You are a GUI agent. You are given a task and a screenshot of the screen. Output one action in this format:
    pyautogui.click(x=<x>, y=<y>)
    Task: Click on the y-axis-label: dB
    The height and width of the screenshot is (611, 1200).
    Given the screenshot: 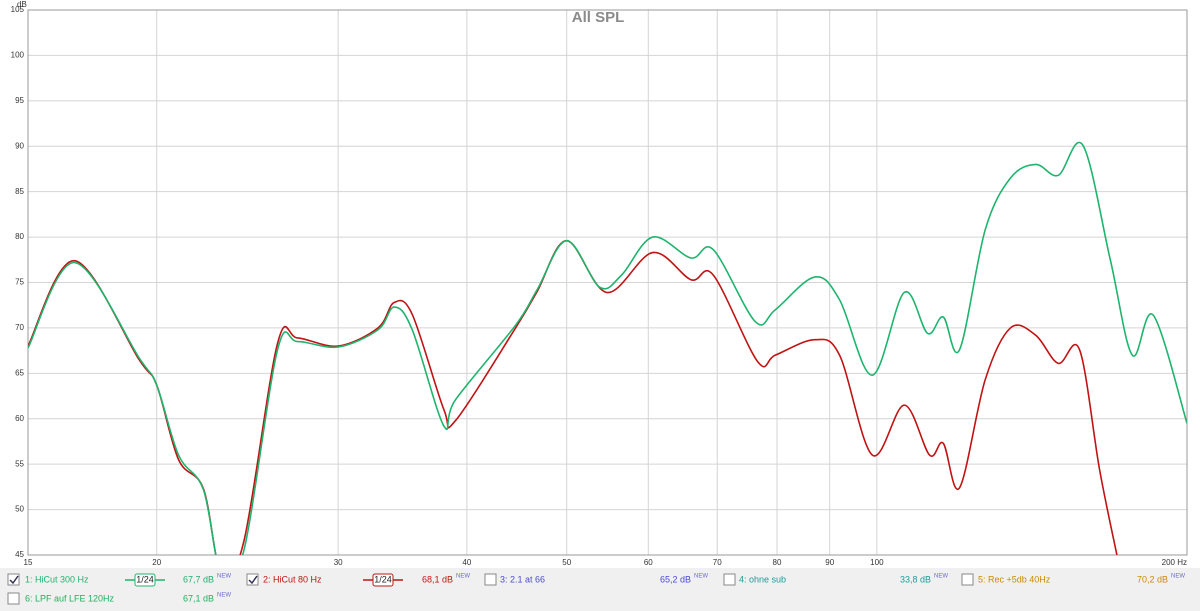 What is the action you would take?
    pyautogui.click(x=22, y=4)
    